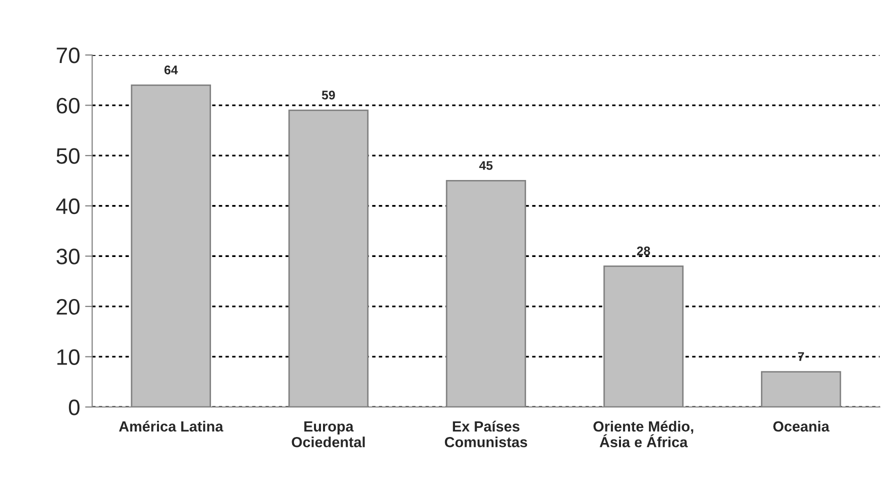 This screenshot has height=500, width=895. I want to click on x-tick-label: América Latina, so click(171, 426).